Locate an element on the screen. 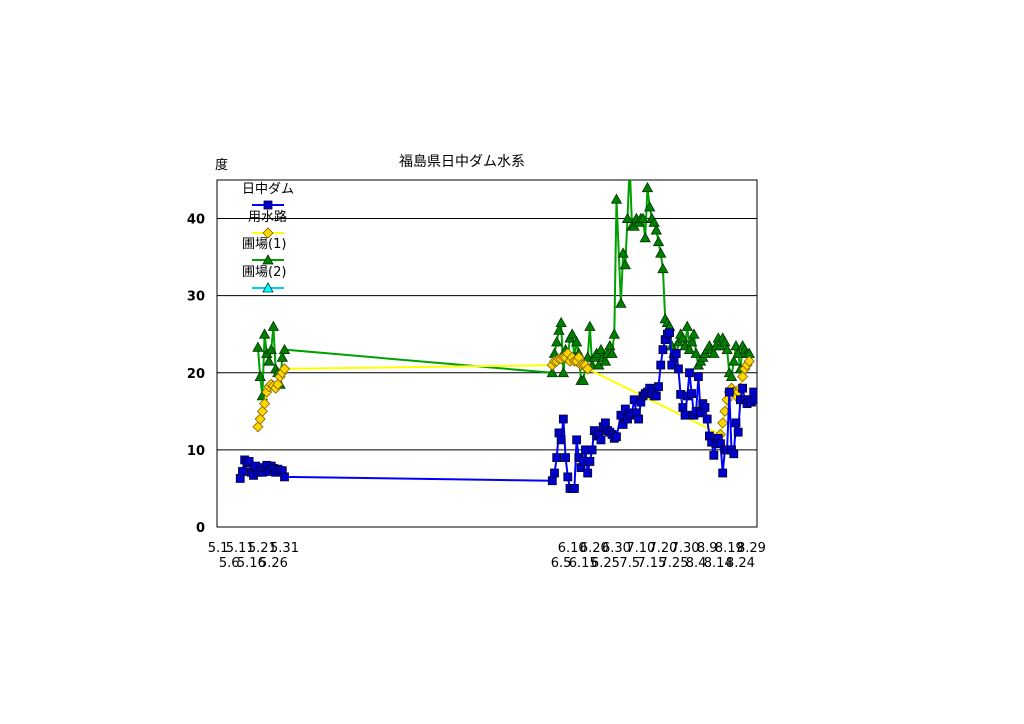 This screenshot has width=1024, height=724. x-tick-label: 8.14 is located at coordinates (718, 563).